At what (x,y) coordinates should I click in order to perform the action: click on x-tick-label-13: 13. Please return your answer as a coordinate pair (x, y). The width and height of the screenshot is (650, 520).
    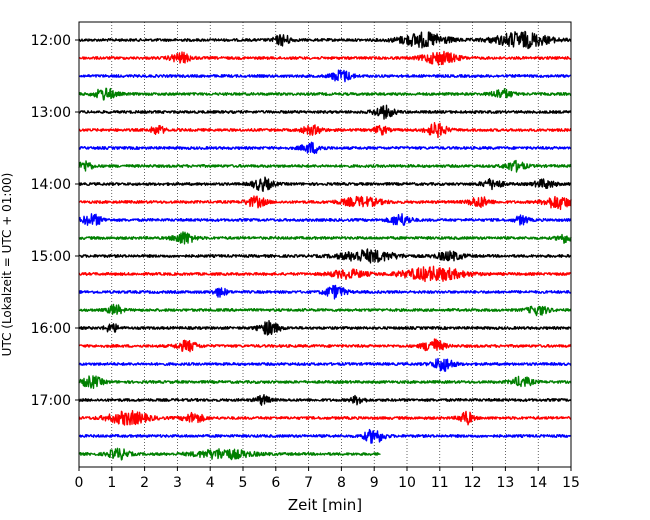
    Looking at the image, I should click on (505, 483).